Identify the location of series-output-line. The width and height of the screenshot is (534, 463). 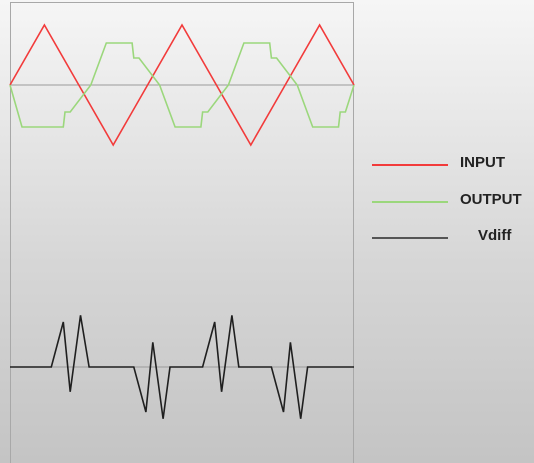
(182, 85).